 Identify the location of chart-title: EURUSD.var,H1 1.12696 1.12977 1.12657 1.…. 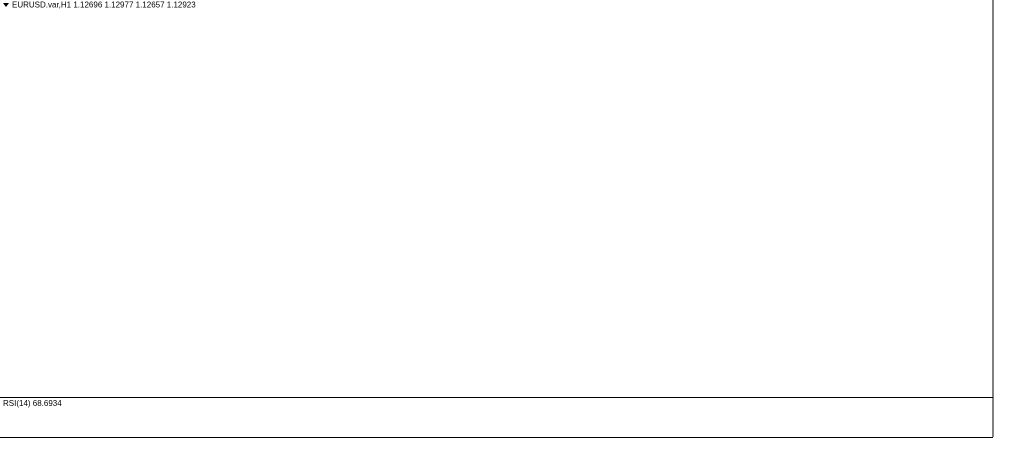
(104, 5).